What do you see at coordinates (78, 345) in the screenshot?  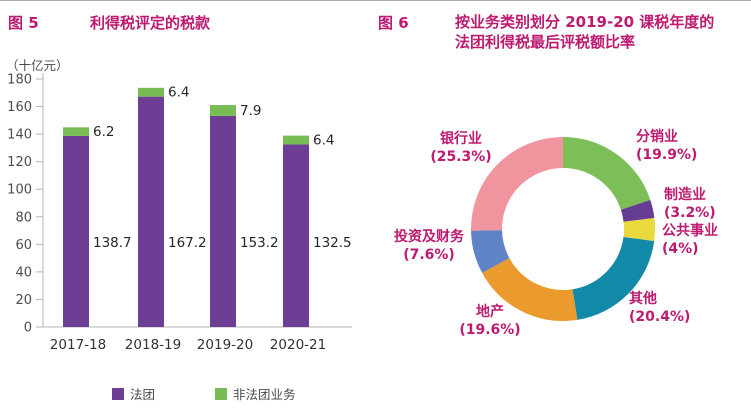 I see `x-axis-category-label: 2017-18` at bounding box center [78, 345].